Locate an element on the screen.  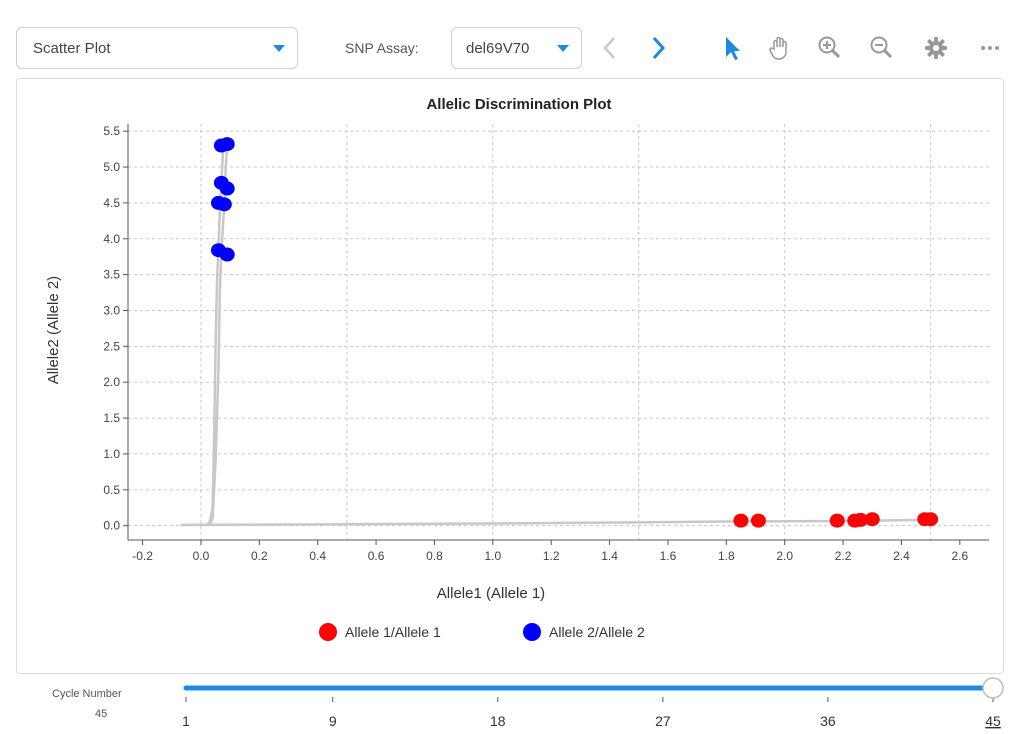
y-tick-label: 5.5 is located at coordinates (111, 131).